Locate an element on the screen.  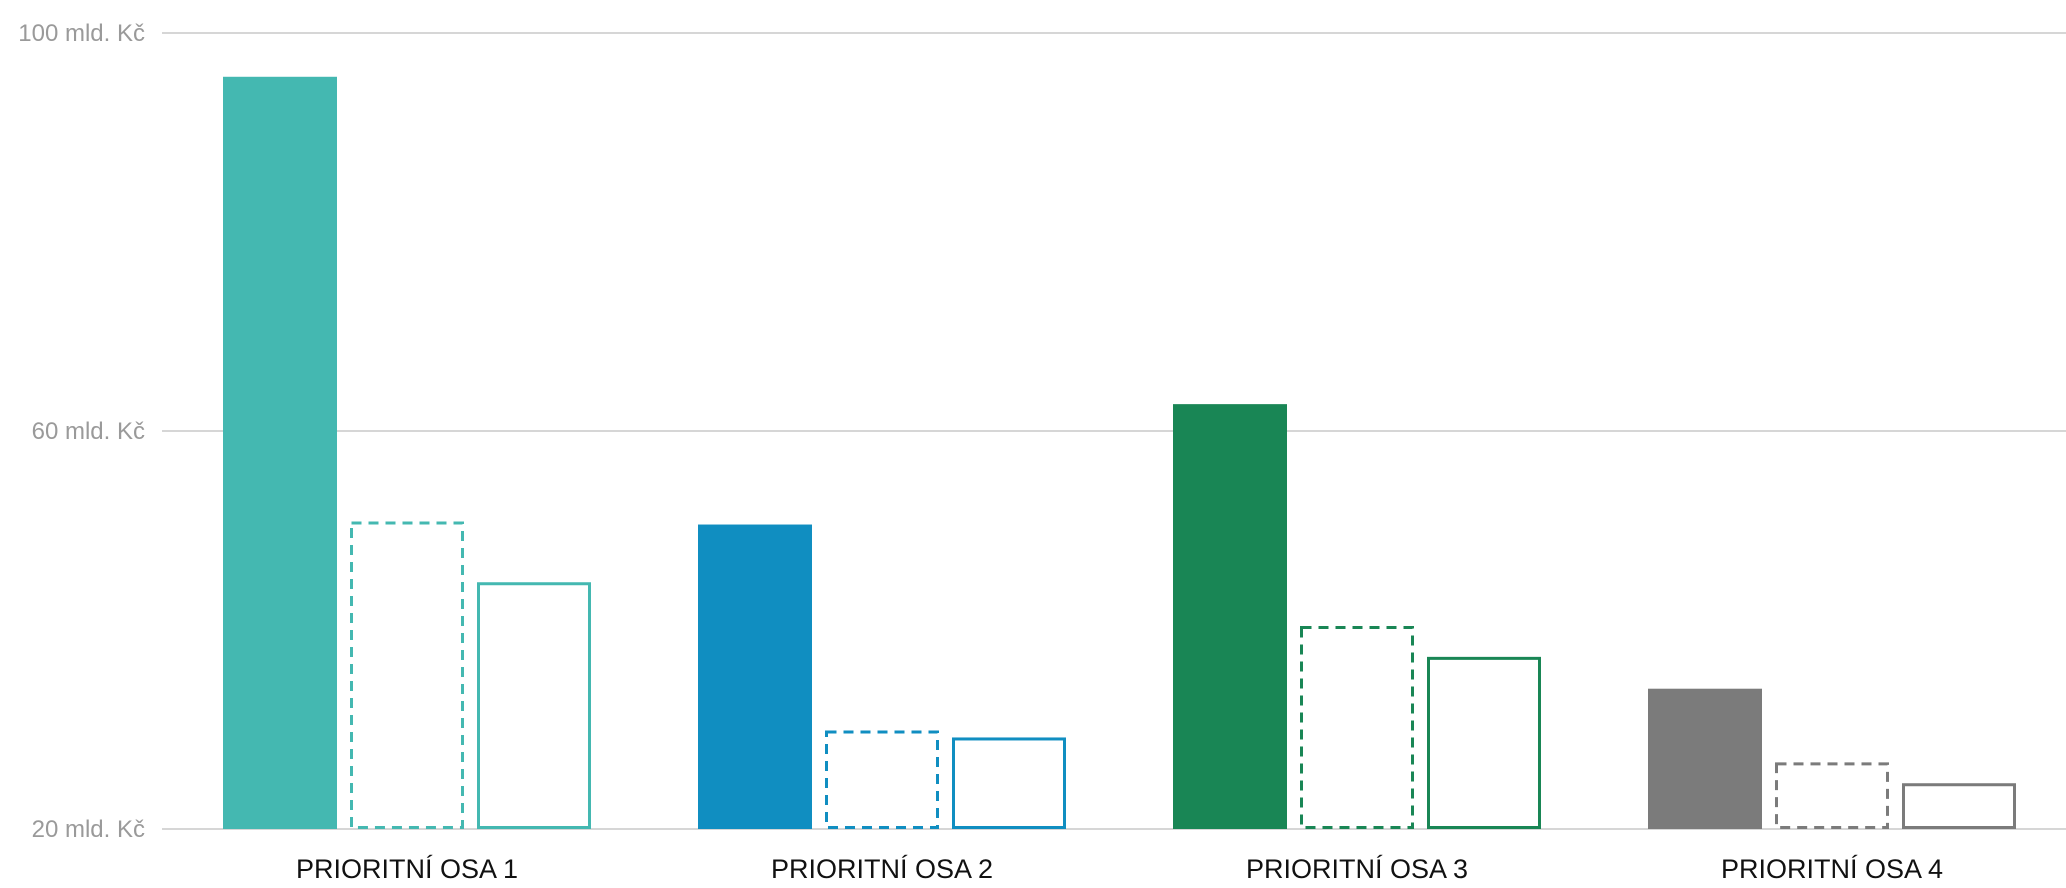
category-label: PRIORITNÍ OSA 4 is located at coordinates (1832, 869).